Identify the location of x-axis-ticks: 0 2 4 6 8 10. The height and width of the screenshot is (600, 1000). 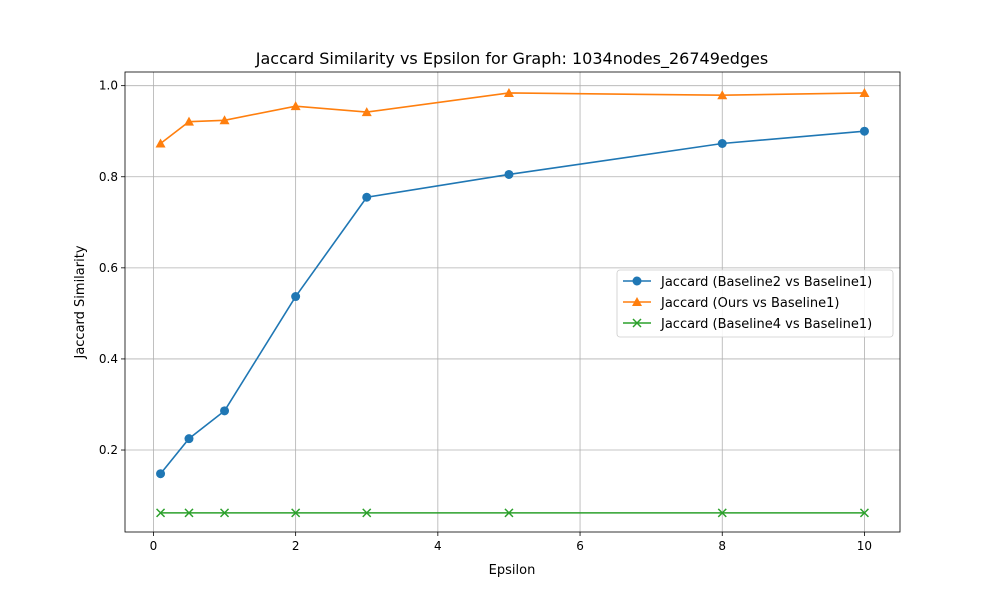
(511, 542).